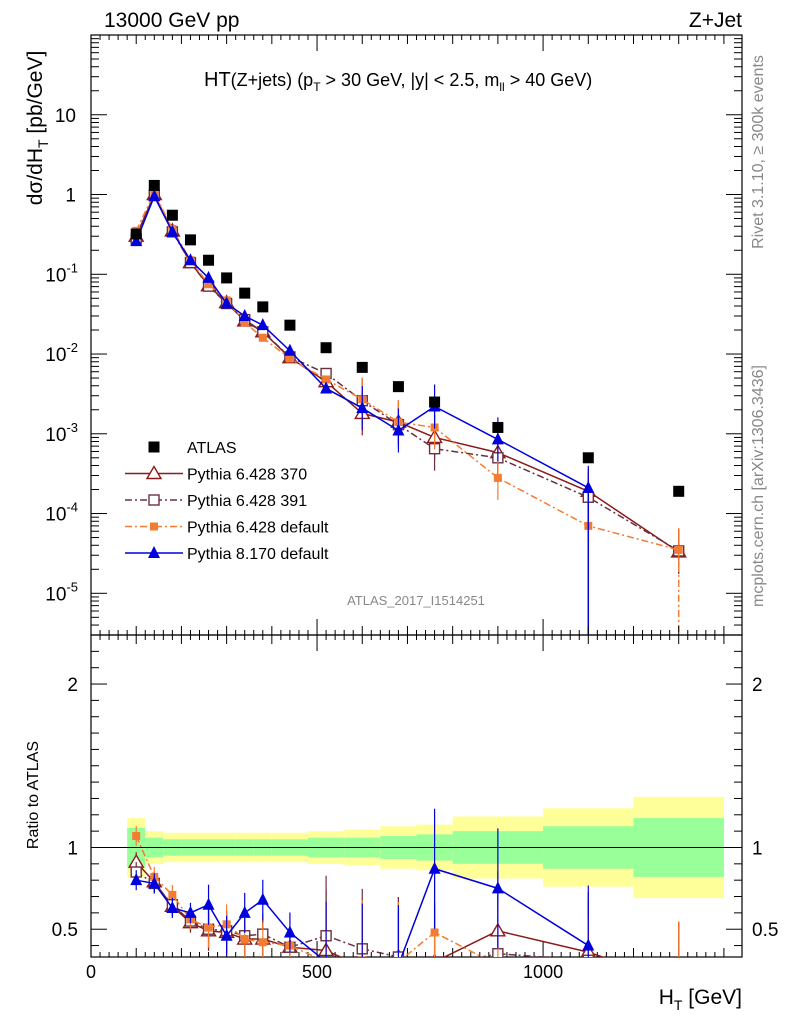  I want to click on legend-label: ATLAS, so click(212, 448).